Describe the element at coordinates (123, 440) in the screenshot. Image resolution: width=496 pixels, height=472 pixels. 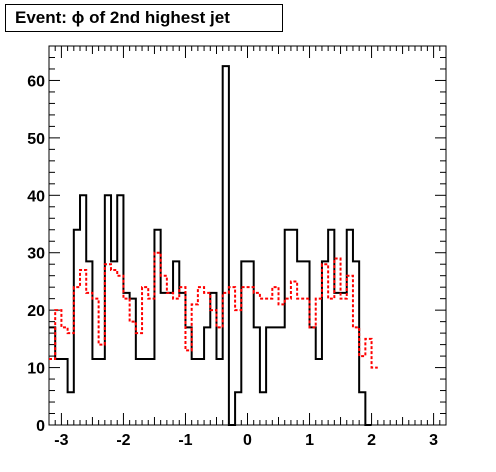
I see `x-tick-label: -2` at that location.